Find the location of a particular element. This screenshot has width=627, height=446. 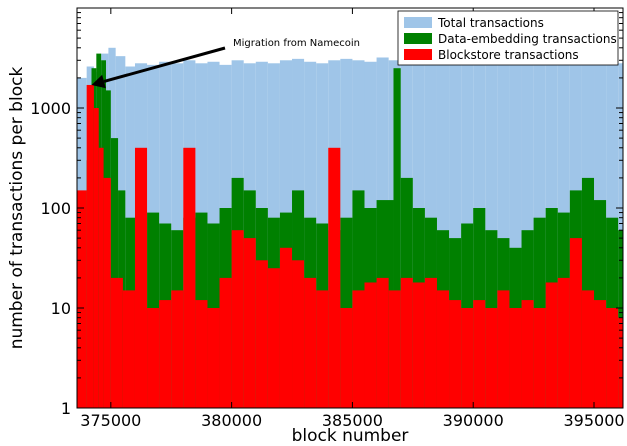

y-tick-label: 100 is located at coordinates (55, 208).